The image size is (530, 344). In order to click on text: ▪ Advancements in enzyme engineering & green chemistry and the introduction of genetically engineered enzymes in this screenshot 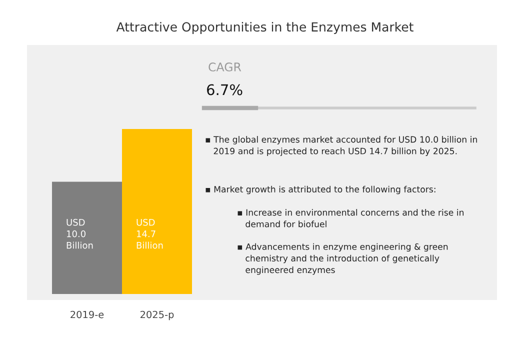, I will do `click(343, 259)`.